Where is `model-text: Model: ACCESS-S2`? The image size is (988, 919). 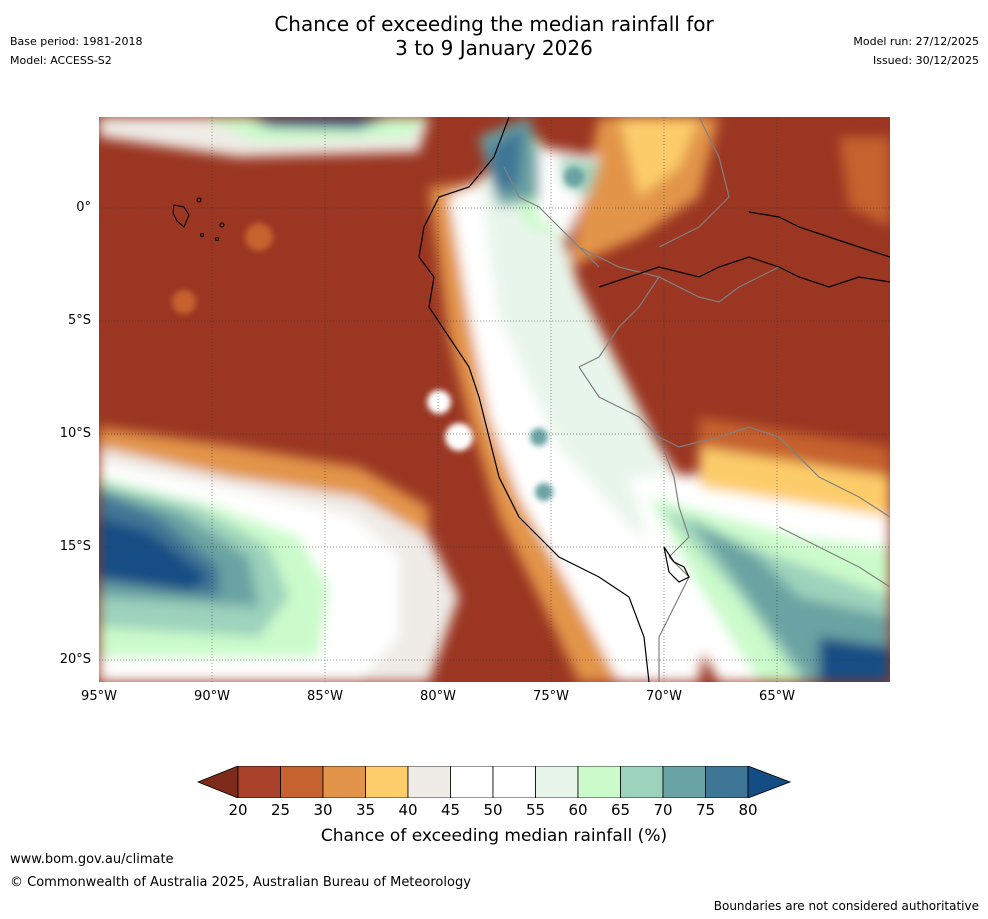 model-text: Model: ACCESS-S2 is located at coordinates (61, 60).